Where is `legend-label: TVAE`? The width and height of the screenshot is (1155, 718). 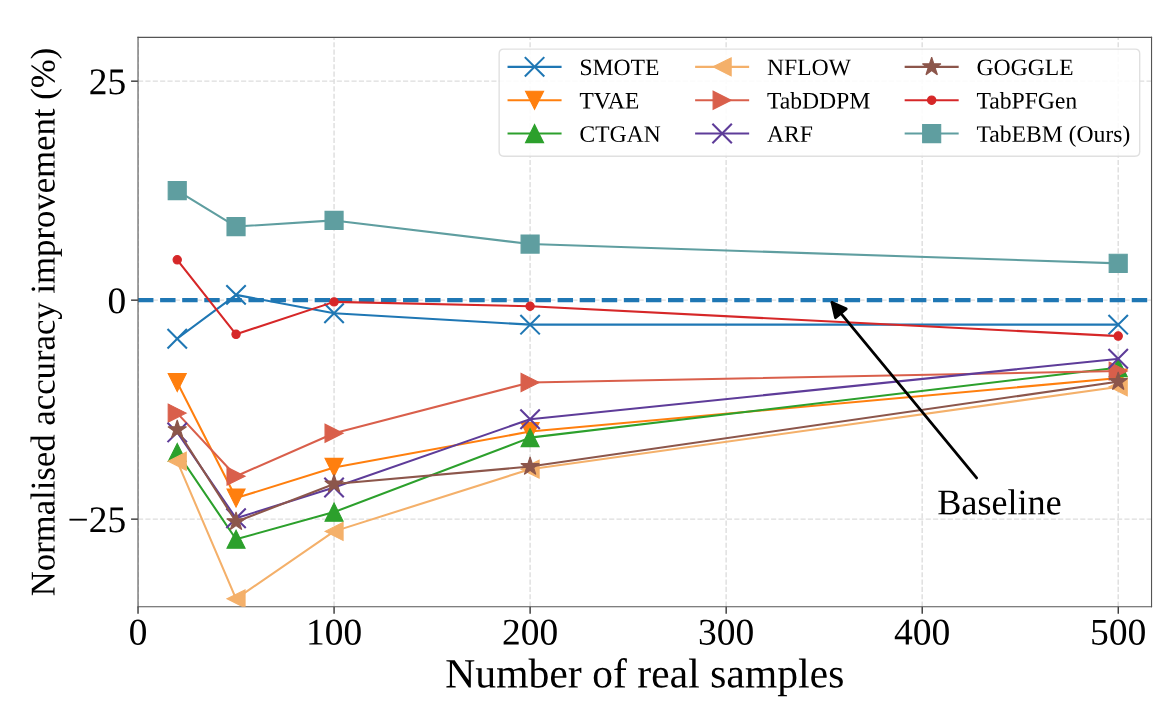 legend-label: TVAE is located at coordinates (609, 100).